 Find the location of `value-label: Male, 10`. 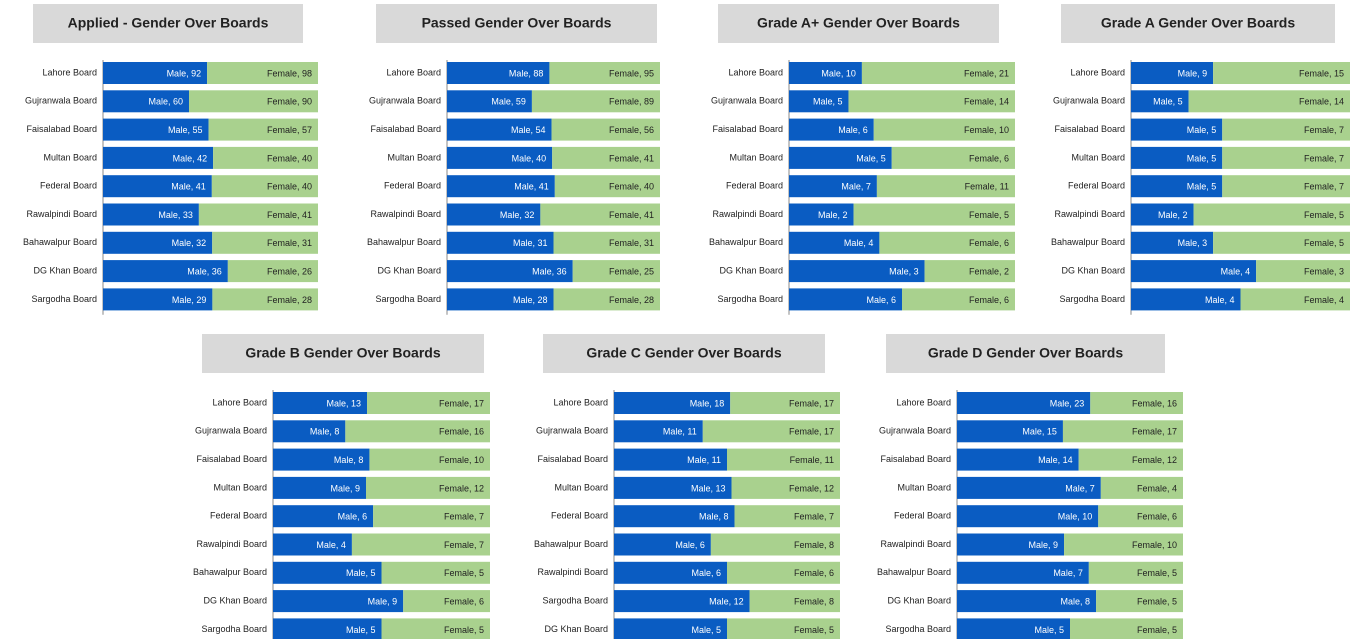

value-label: Male, 10 is located at coordinates (838, 73).